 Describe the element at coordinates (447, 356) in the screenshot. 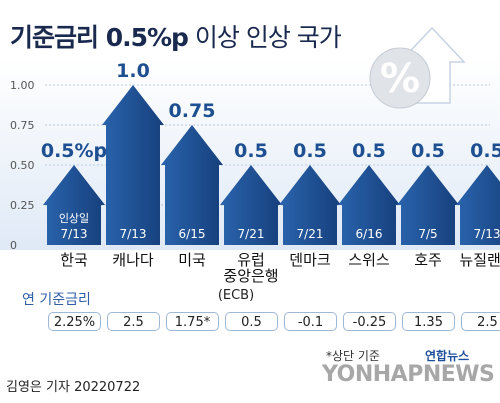

I see `yonhap-logo-text: 연합뉴스` at that location.